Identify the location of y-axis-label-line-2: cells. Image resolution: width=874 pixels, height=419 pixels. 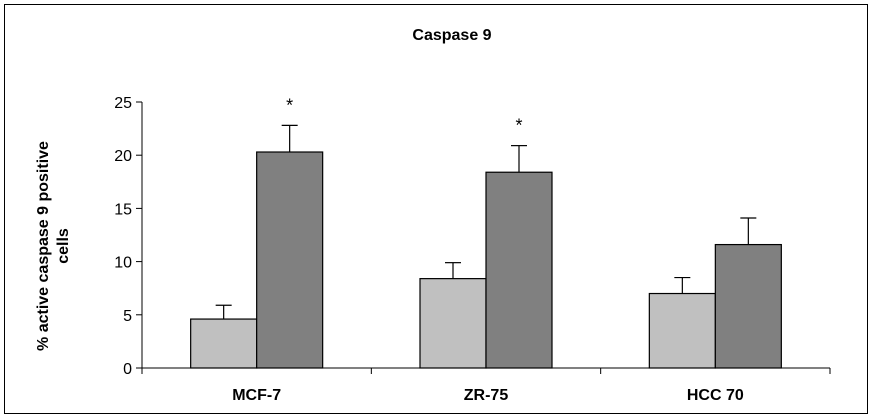
(63, 246).